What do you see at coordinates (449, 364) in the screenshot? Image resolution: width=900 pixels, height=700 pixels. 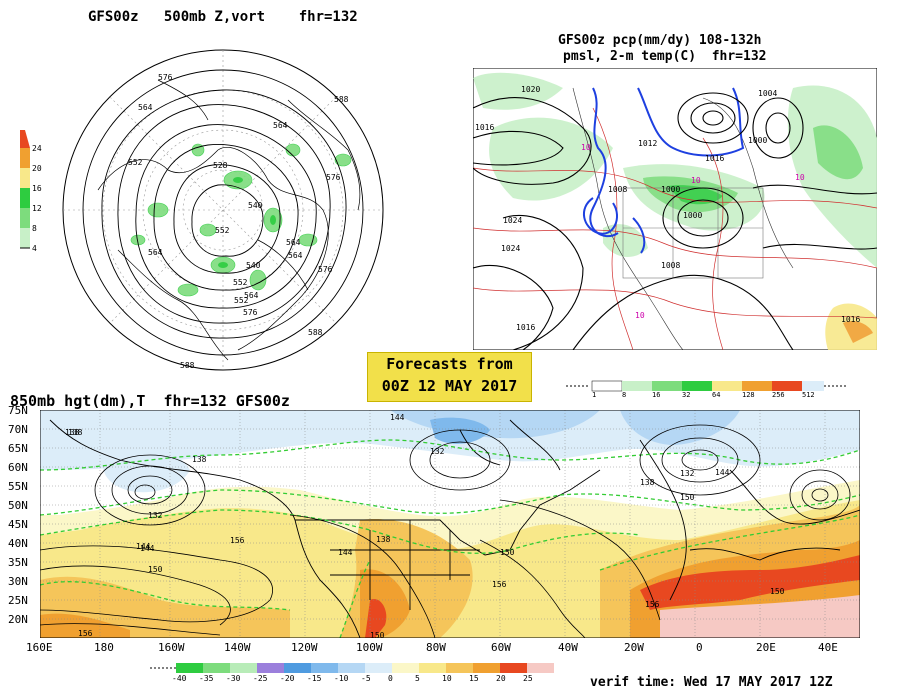 I see `forecast-banner-line1: Forecasts from` at bounding box center [449, 364].